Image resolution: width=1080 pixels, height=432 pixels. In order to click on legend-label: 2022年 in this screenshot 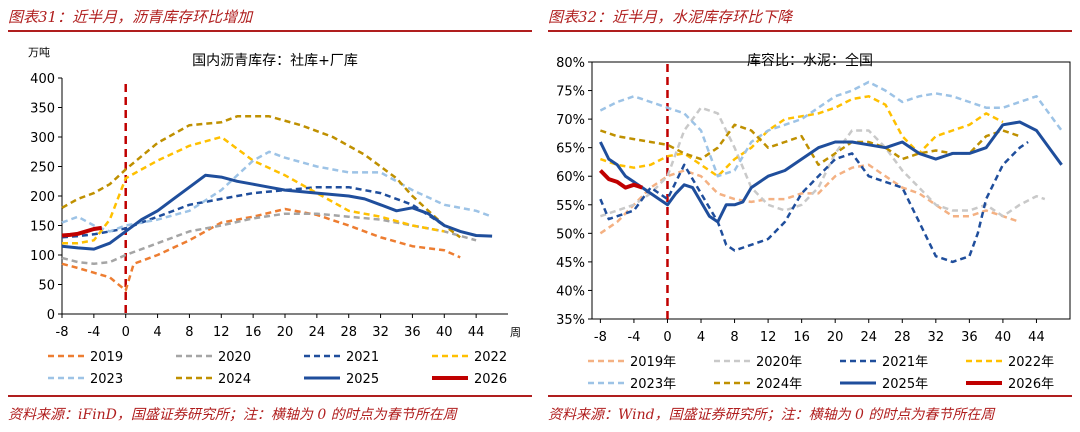, I will do `click(1031, 362)`.